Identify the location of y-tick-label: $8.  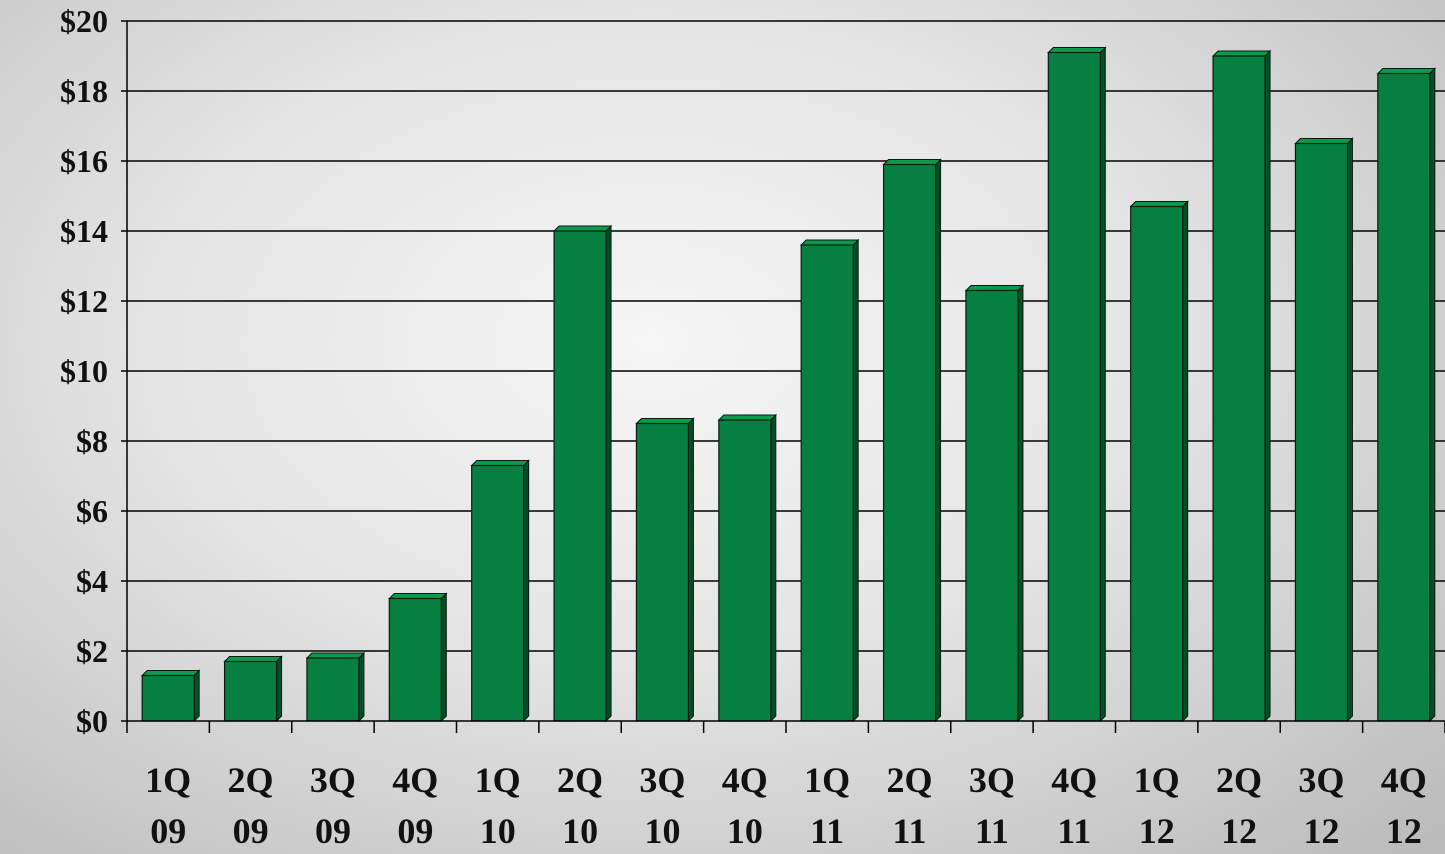
(92, 441).